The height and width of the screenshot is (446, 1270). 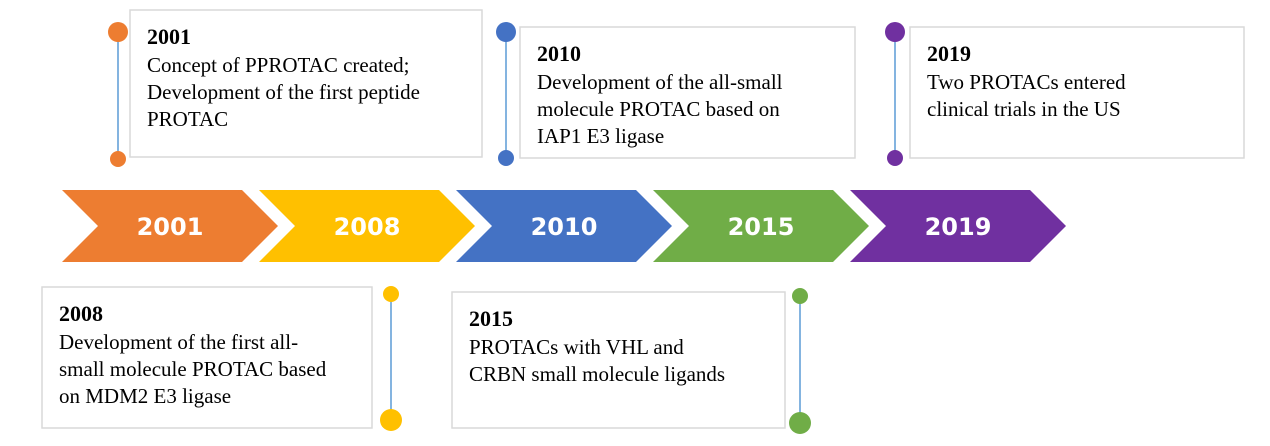 What do you see at coordinates (559, 53) in the screenshot?
I see `event-year: 2010` at bounding box center [559, 53].